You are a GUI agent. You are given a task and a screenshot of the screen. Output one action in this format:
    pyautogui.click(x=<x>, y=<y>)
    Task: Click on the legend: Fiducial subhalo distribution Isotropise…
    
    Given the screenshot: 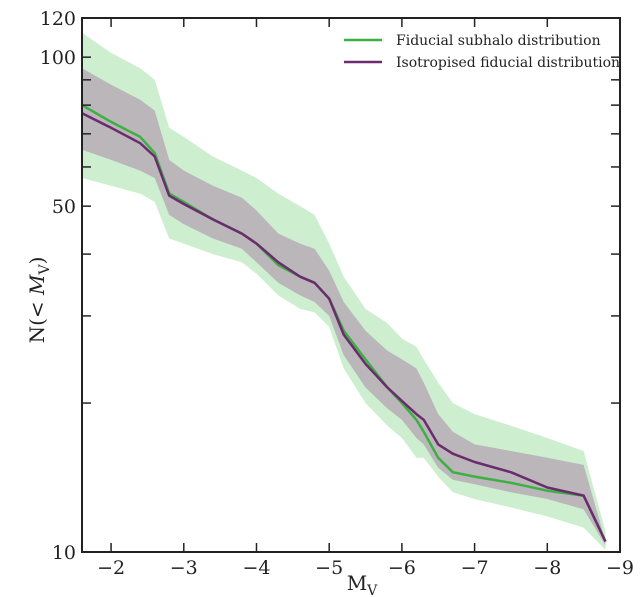 What is the action you would take?
    pyautogui.click(x=482, y=52)
    